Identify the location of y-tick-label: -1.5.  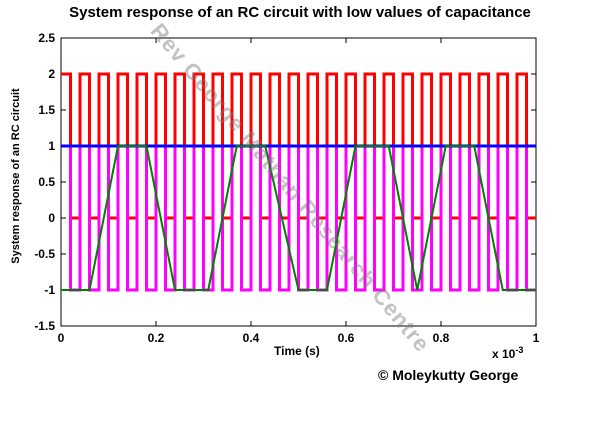
(44, 326).